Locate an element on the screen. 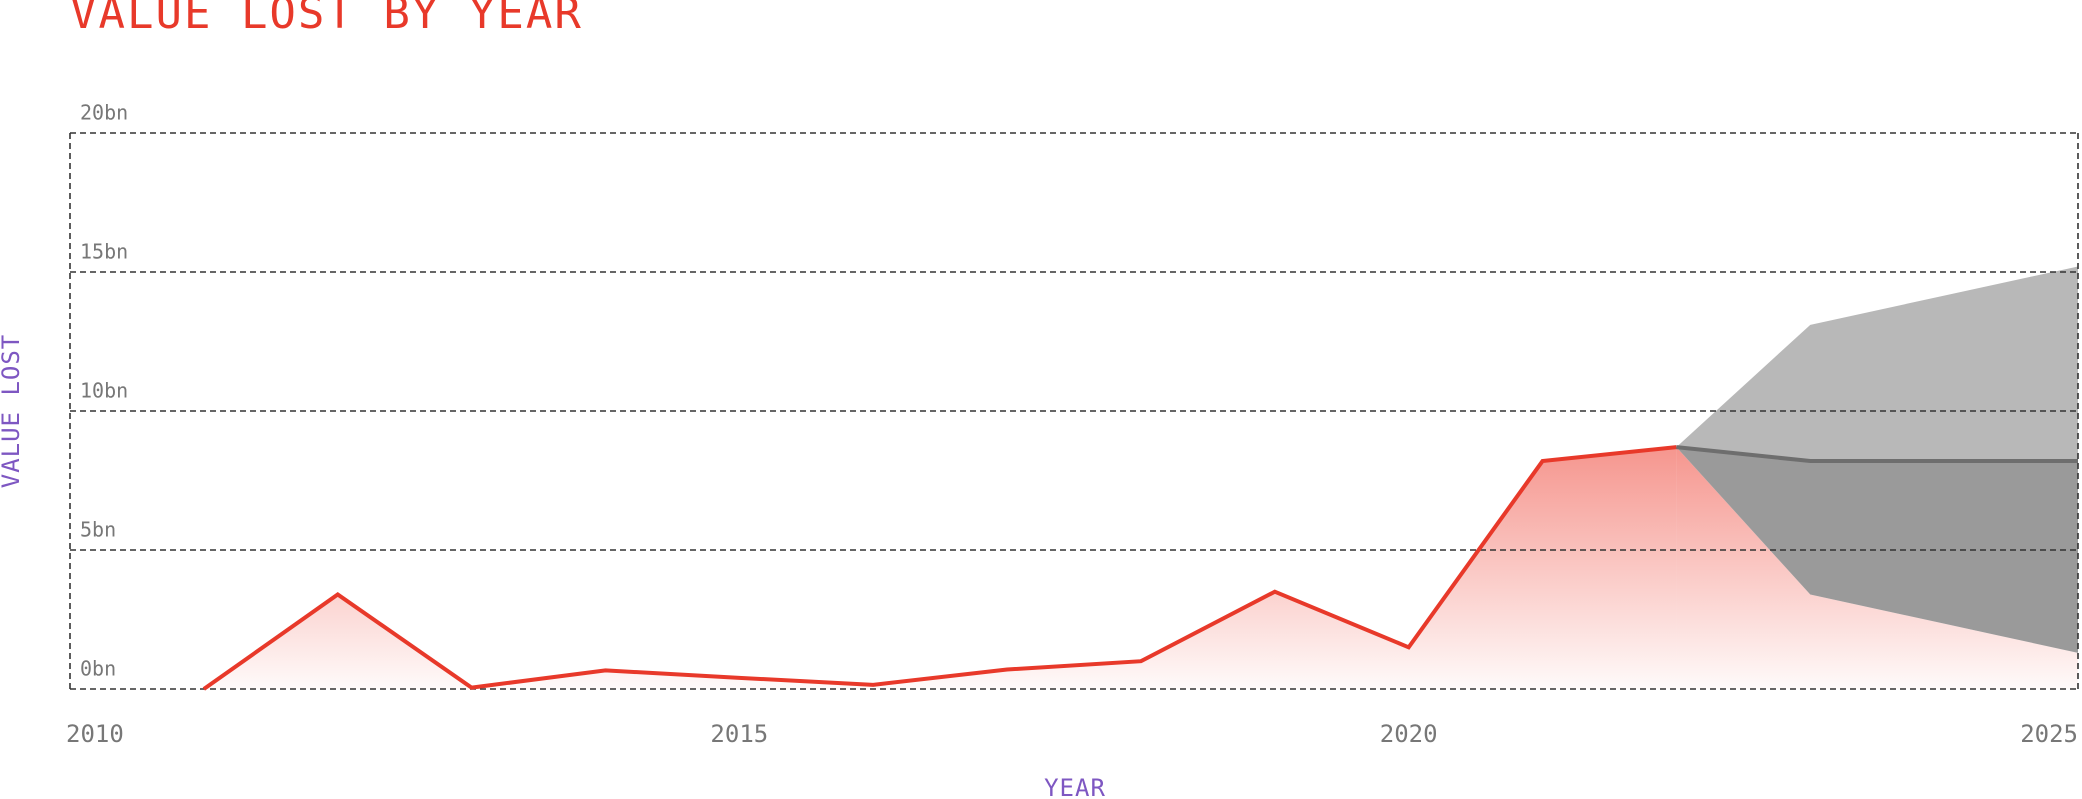  x-tick-label: 2025 is located at coordinates (2049, 734).